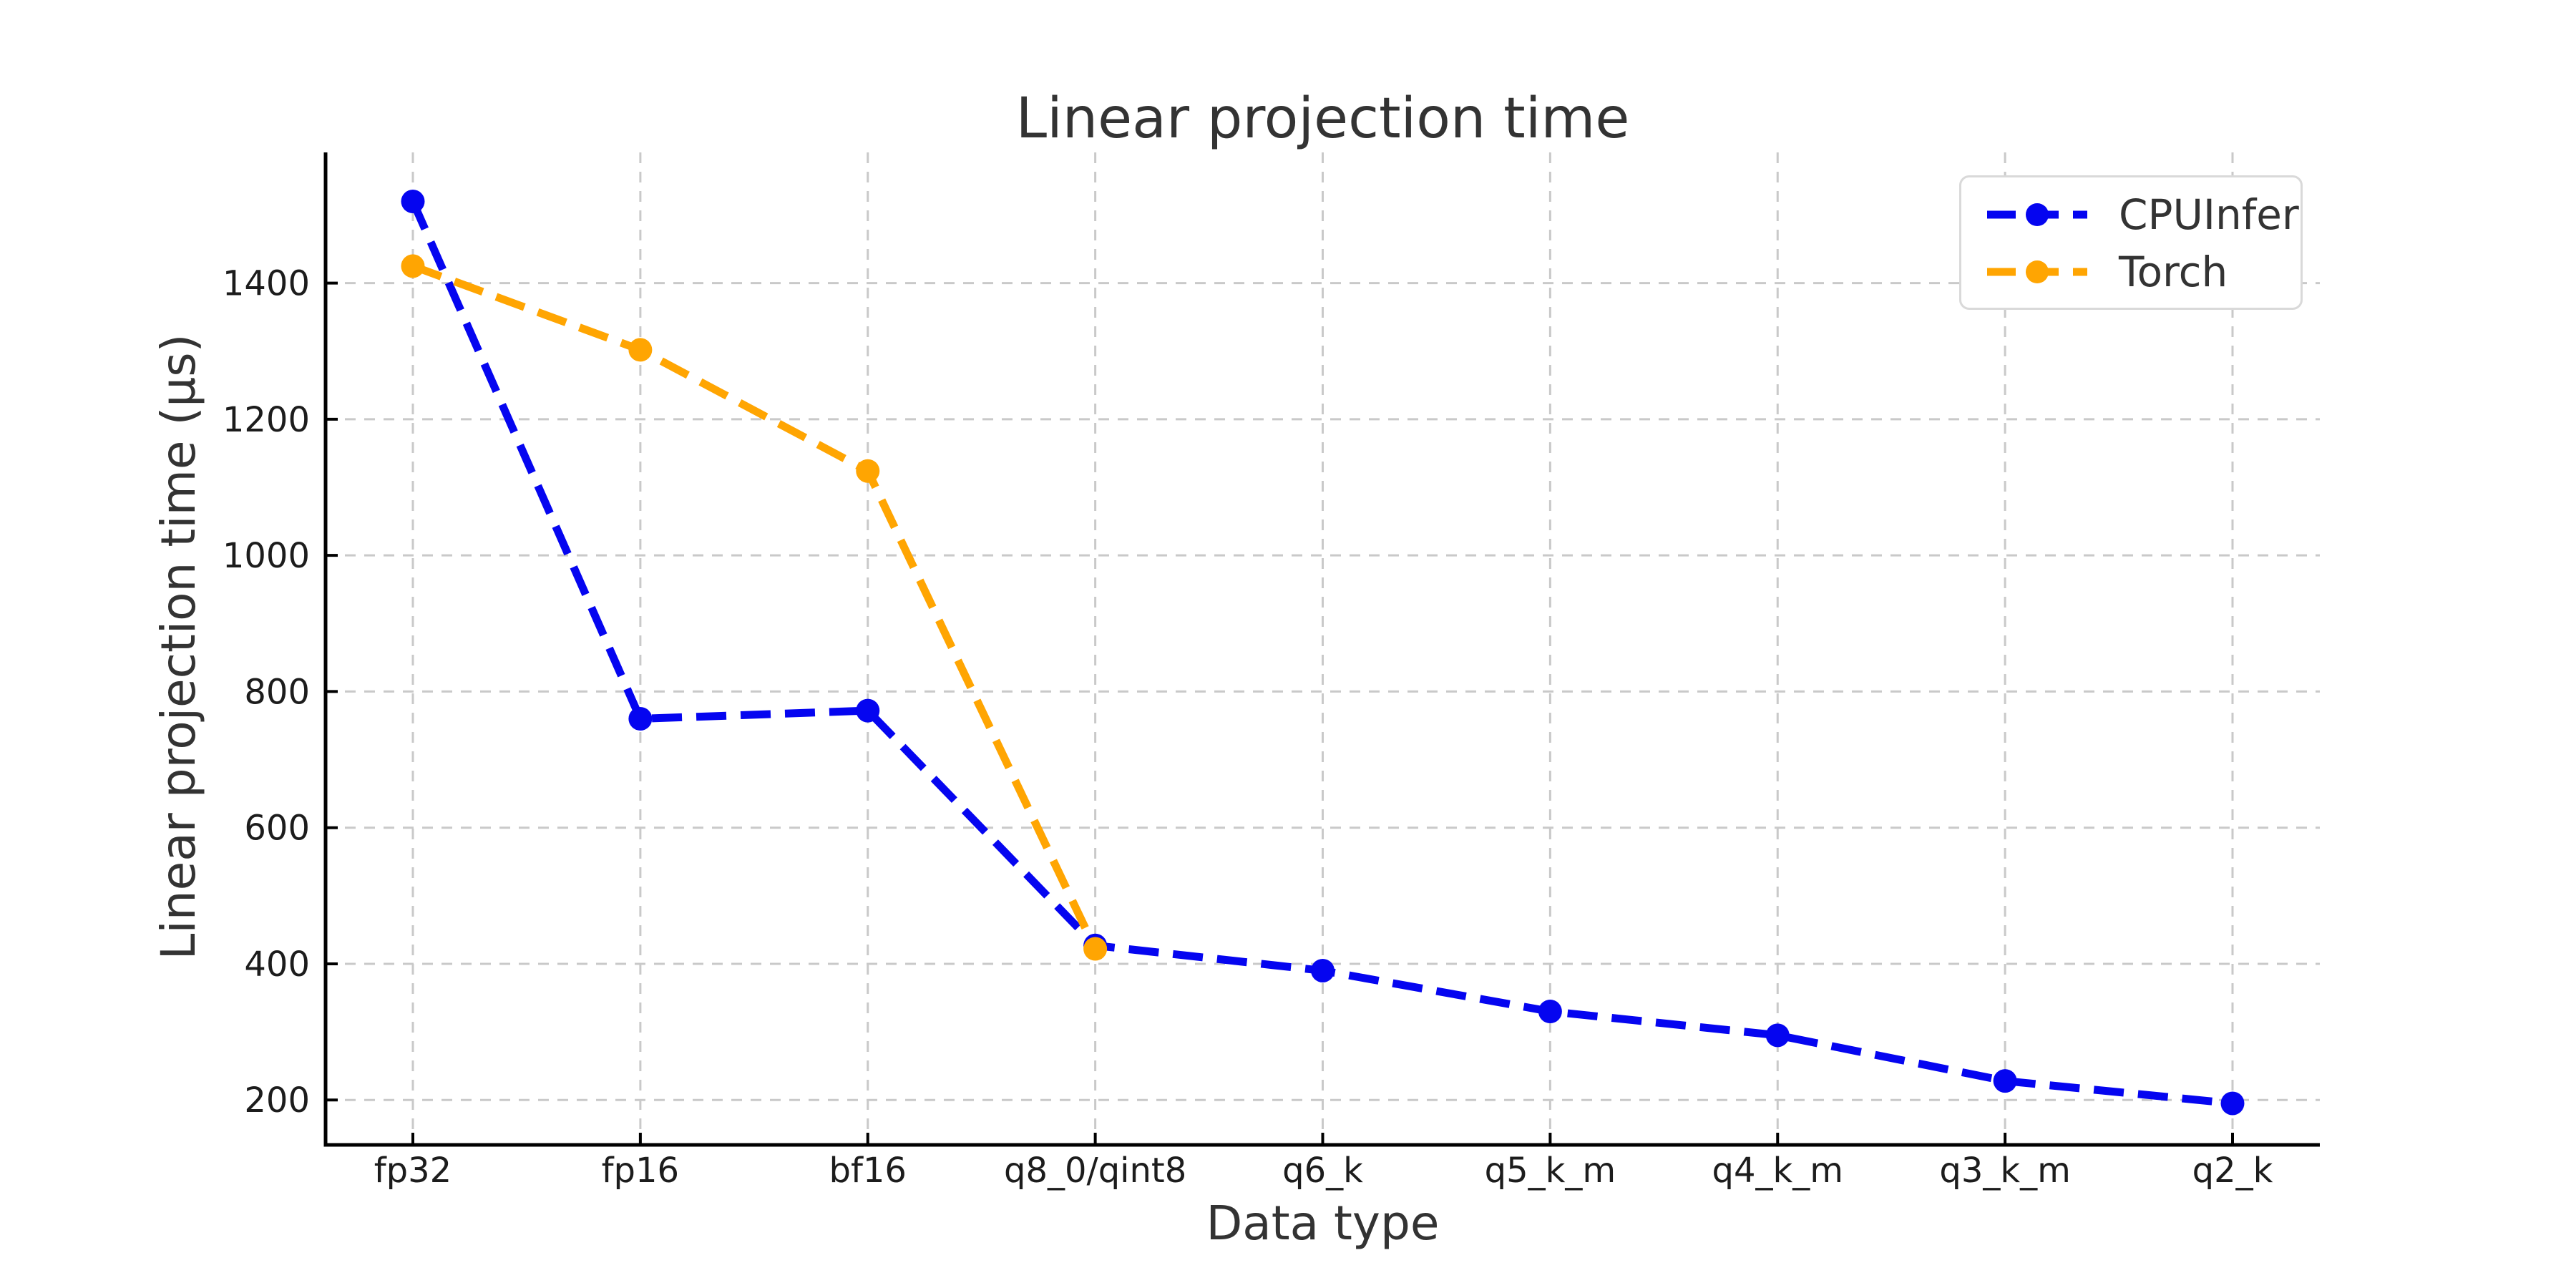  I want to click on y-tick-label: 400, so click(277, 965).